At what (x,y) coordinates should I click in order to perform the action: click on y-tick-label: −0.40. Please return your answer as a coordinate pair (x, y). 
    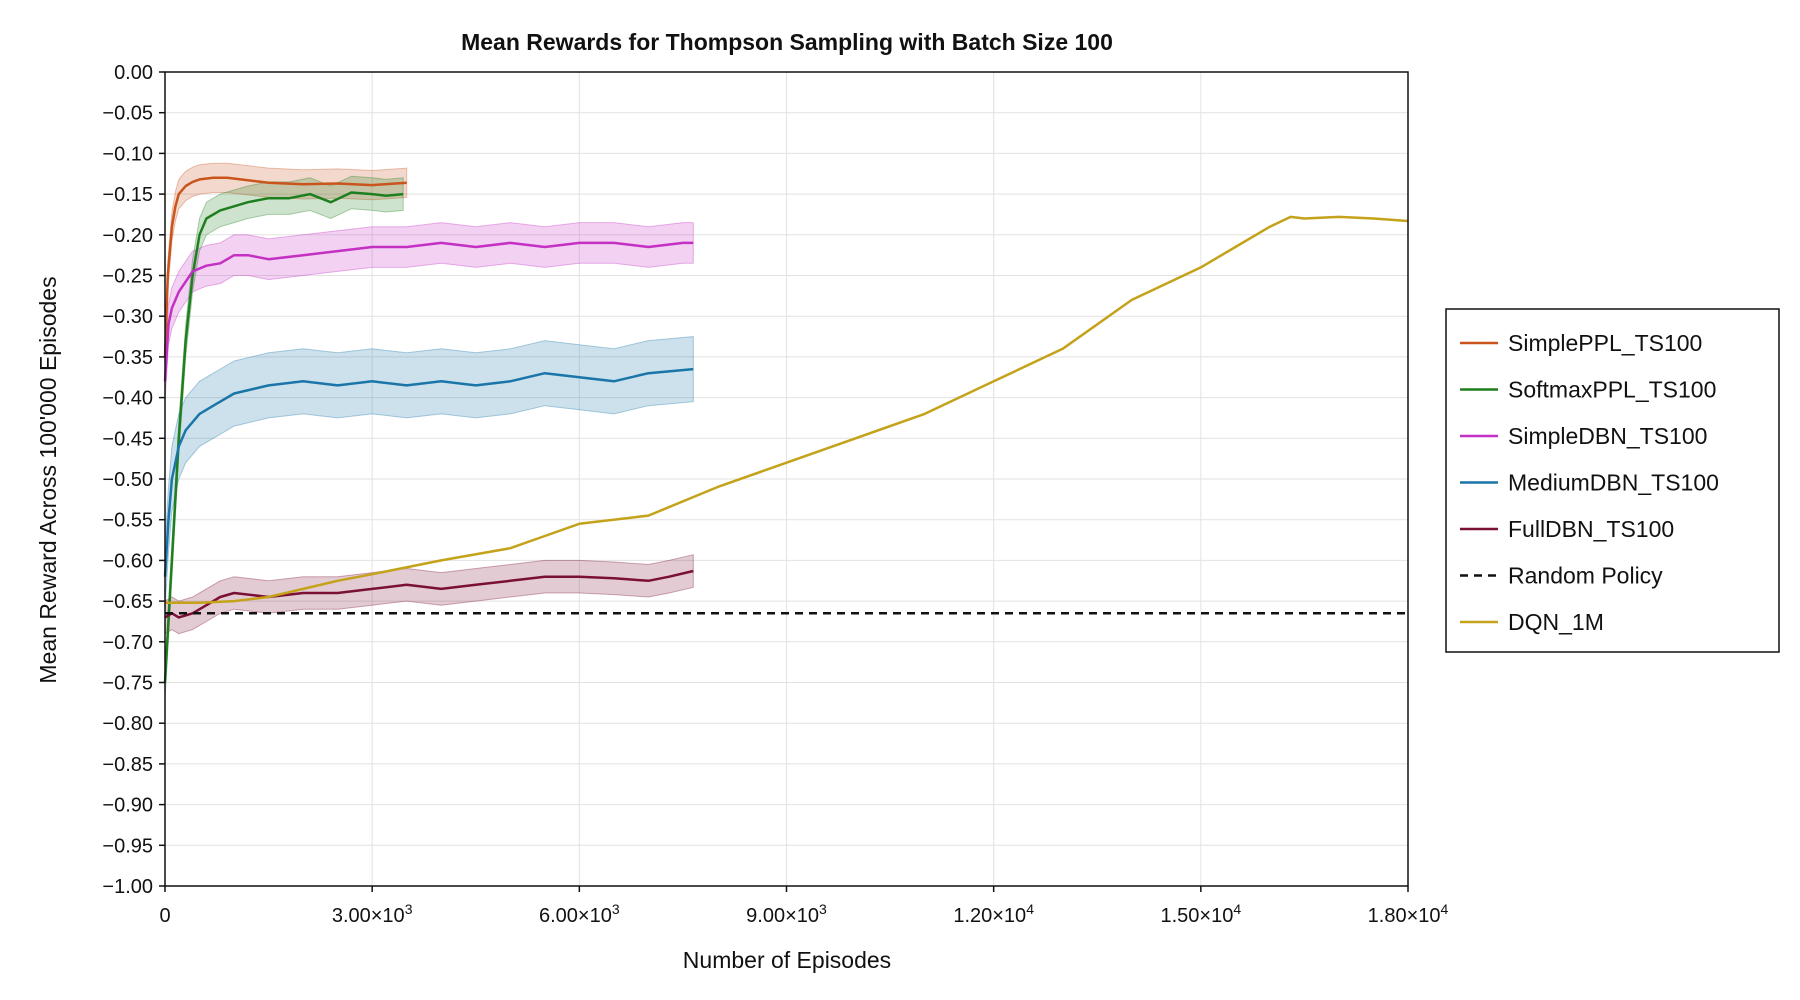
    Looking at the image, I should click on (127, 399).